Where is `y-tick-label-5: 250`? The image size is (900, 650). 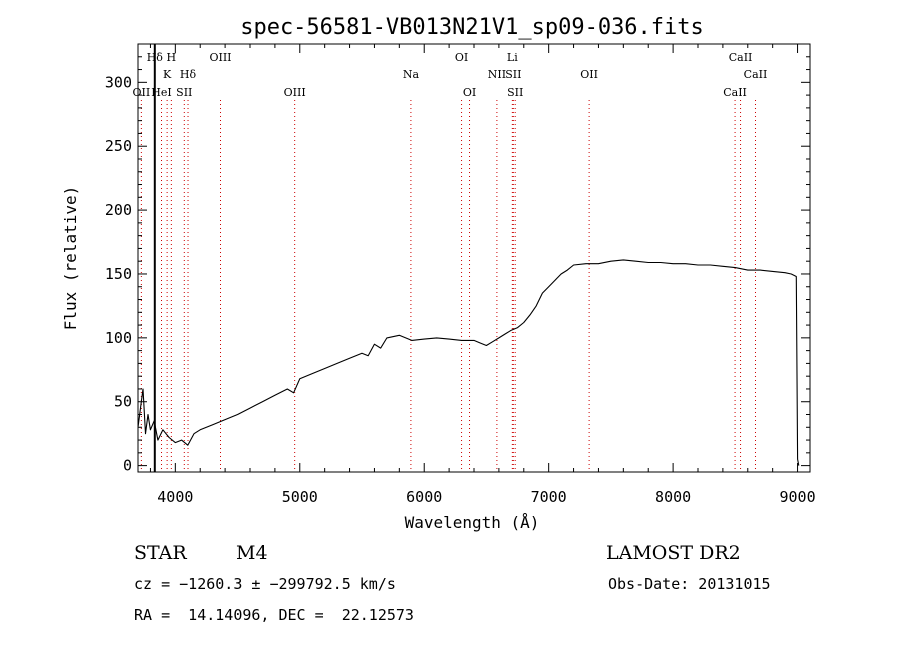
y-tick-label-5: 250 is located at coordinates (118, 146).